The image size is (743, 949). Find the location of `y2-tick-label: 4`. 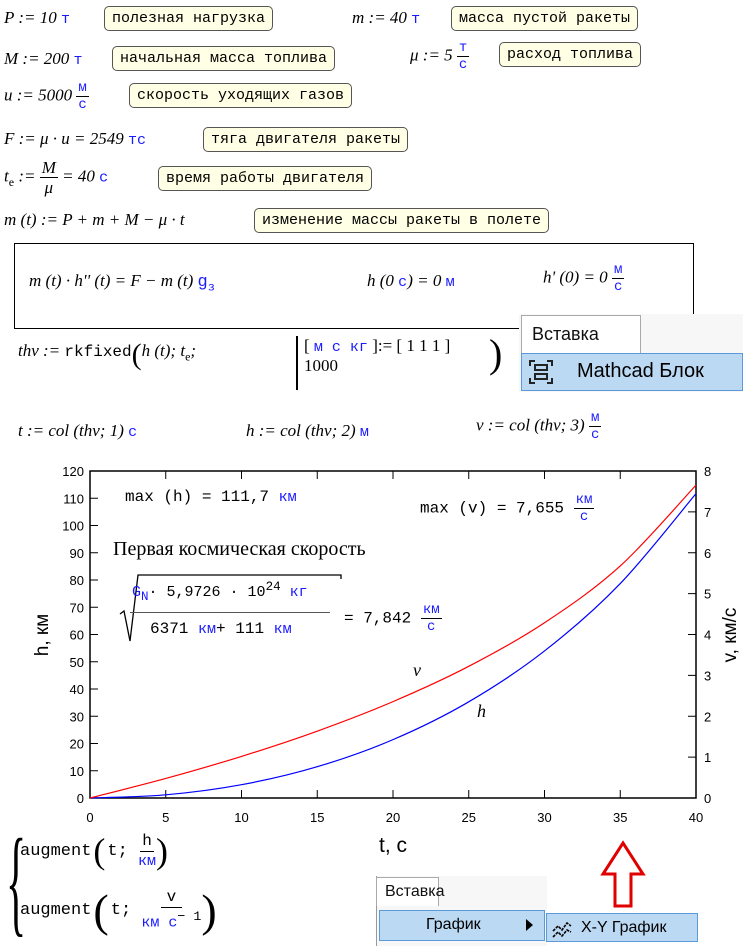

y2-tick-label: 4 is located at coordinates (707, 635).